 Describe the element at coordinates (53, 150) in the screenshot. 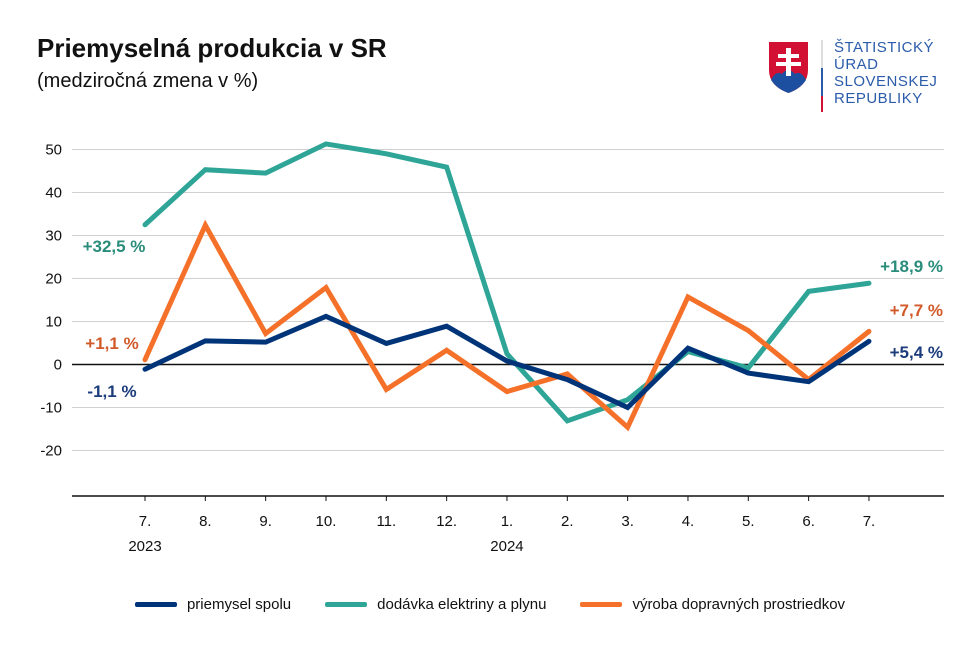

I see `y-tick-label: 50` at that location.